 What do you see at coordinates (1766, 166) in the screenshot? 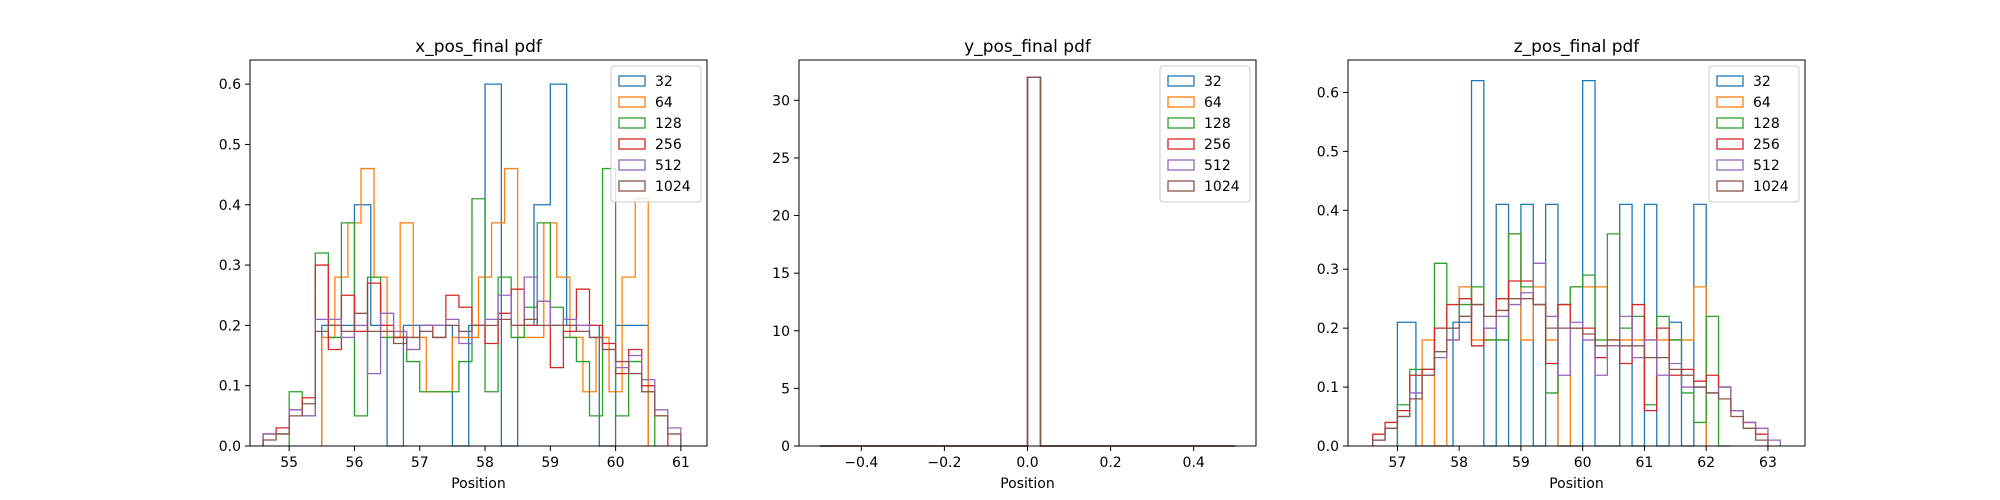
I see `z-pos-final-legend-label-512: 512` at bounding box center [1766, 166].